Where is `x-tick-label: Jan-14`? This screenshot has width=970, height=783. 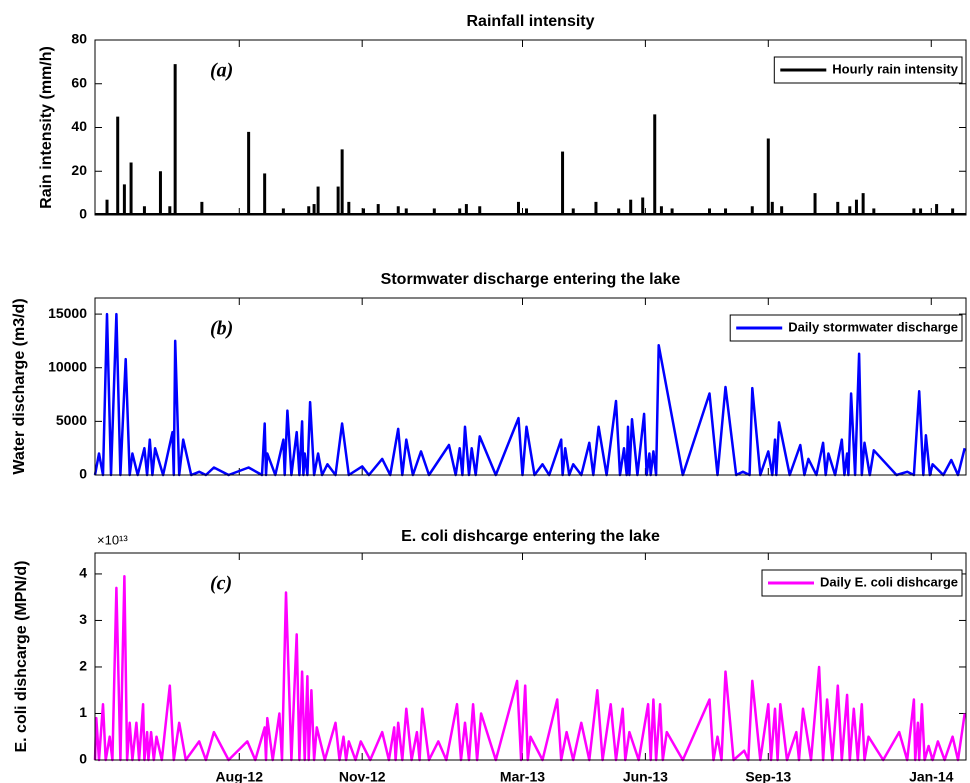 x-tick-label: Jan-14 is located at coordinates (931, 776).